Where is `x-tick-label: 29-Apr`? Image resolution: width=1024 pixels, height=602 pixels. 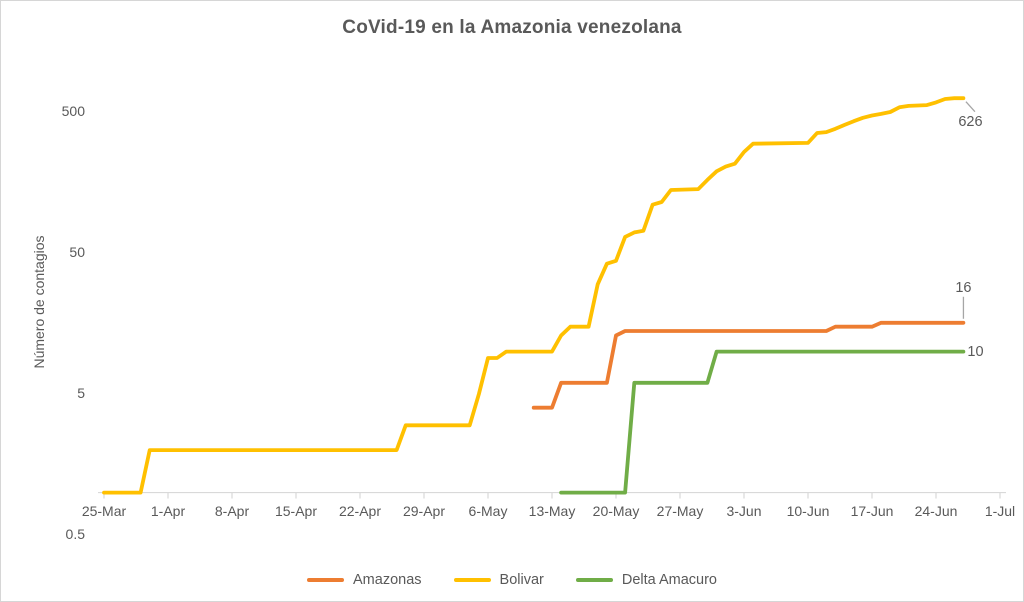 x-tick-label: 29-Apr is located at coordinates (424, 511).